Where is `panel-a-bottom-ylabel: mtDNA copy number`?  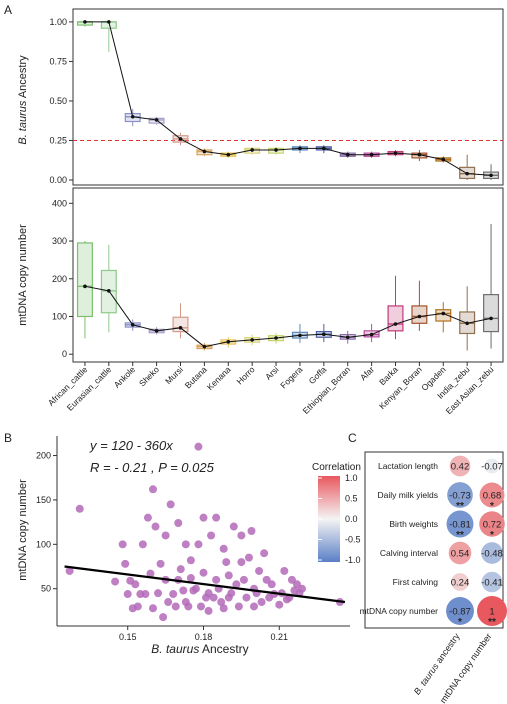
panel-a-bottom-ylabel: mtDNA copy number is located at coordinates (23, 275).